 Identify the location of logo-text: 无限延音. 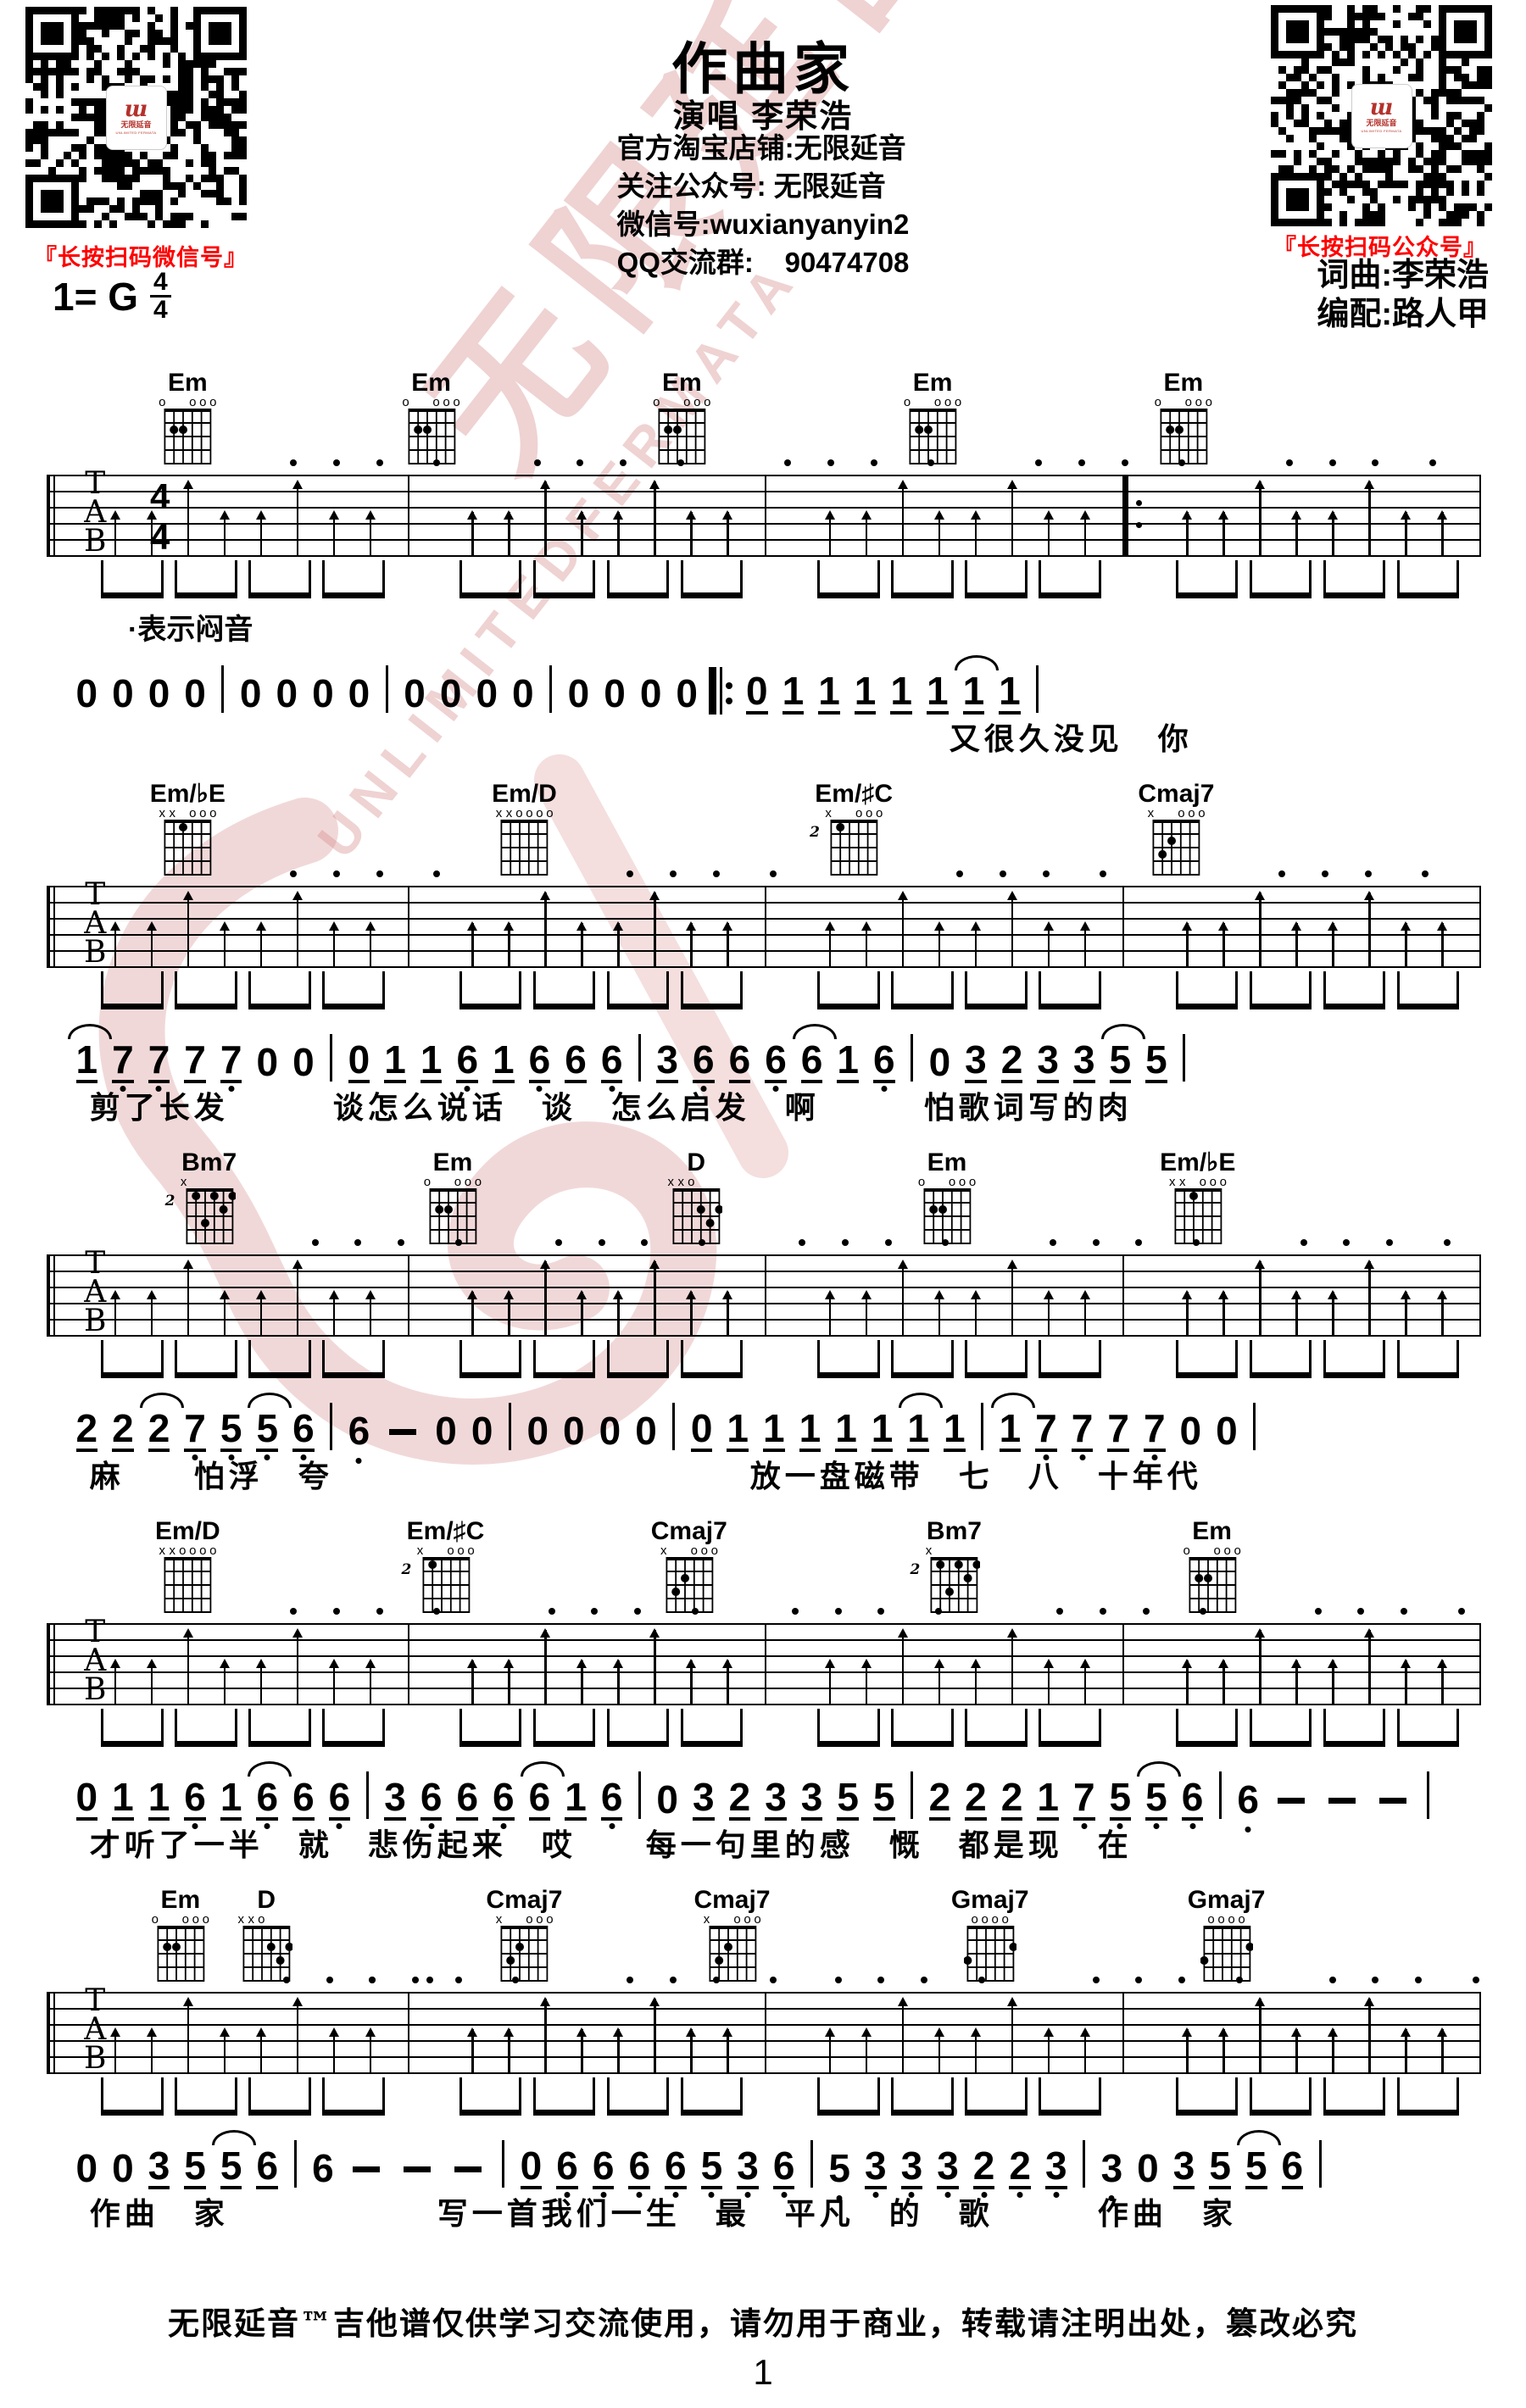
(136, 124).